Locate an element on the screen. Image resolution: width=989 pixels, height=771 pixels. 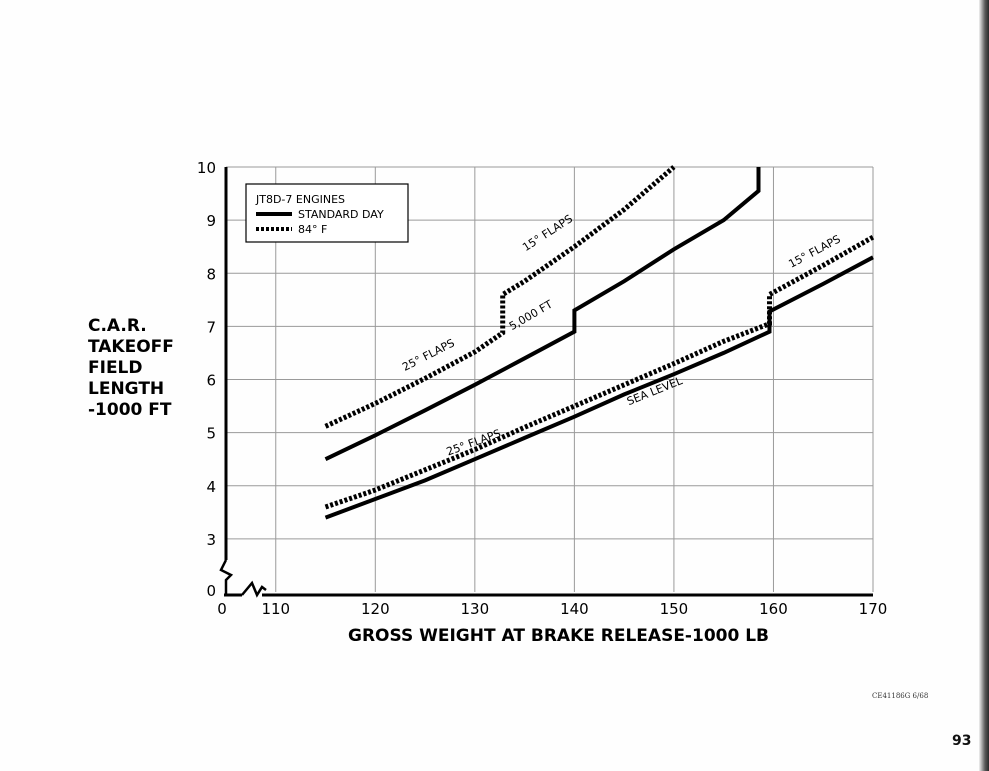
y-axis-label-line-4: LENGTH is located at coordinates (126, 389).